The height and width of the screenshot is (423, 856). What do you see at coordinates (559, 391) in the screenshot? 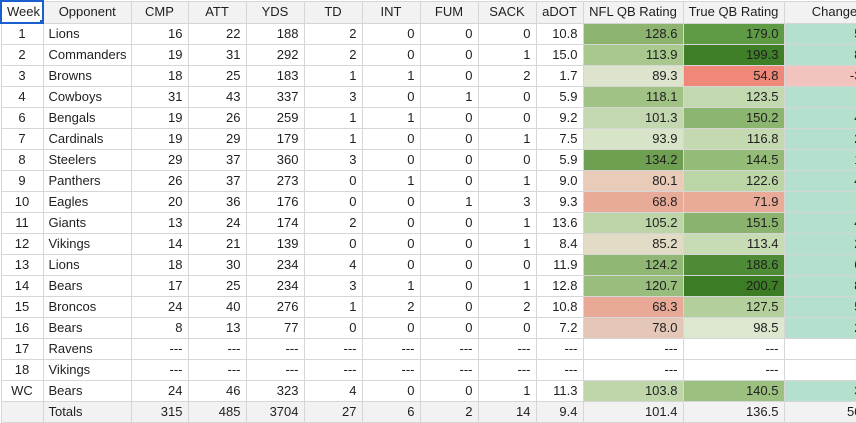
I see `cell-adot: 11.3` at bounding box center [559, 391].